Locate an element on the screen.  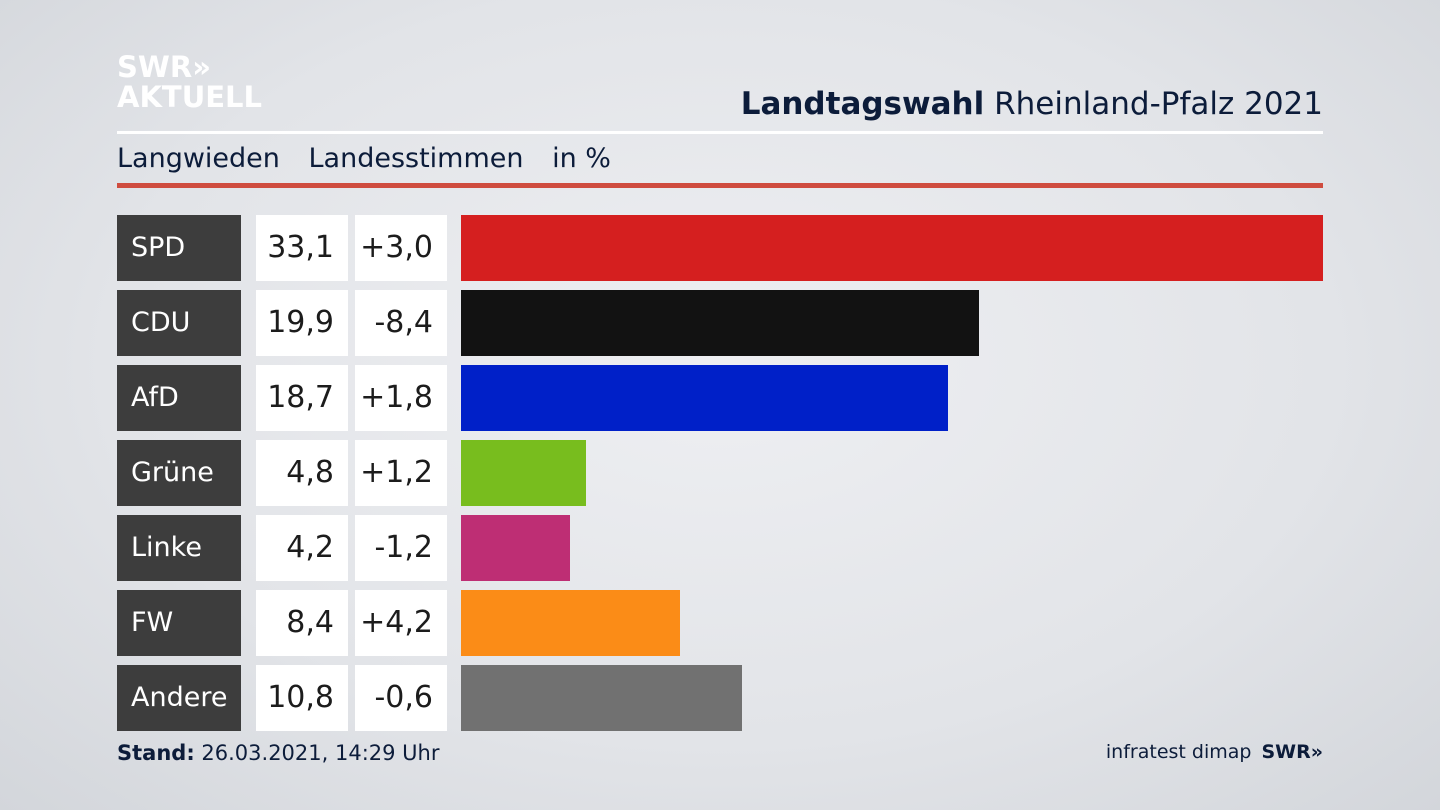
bar-cdu is located at coordinates (720, 323).